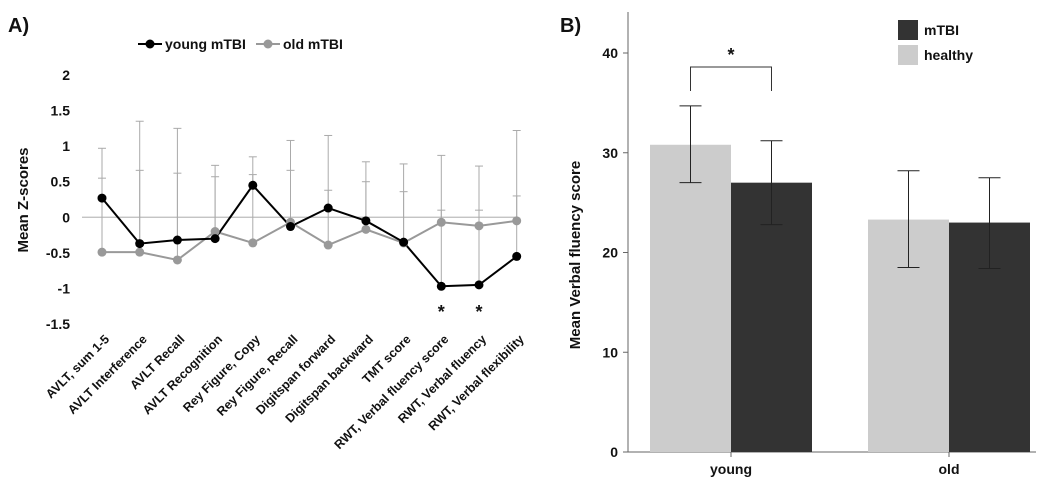 The width and height of the screenshot is (1043, 497). I want to click on panel-a-significance-star-1: *, so click(478, 312).